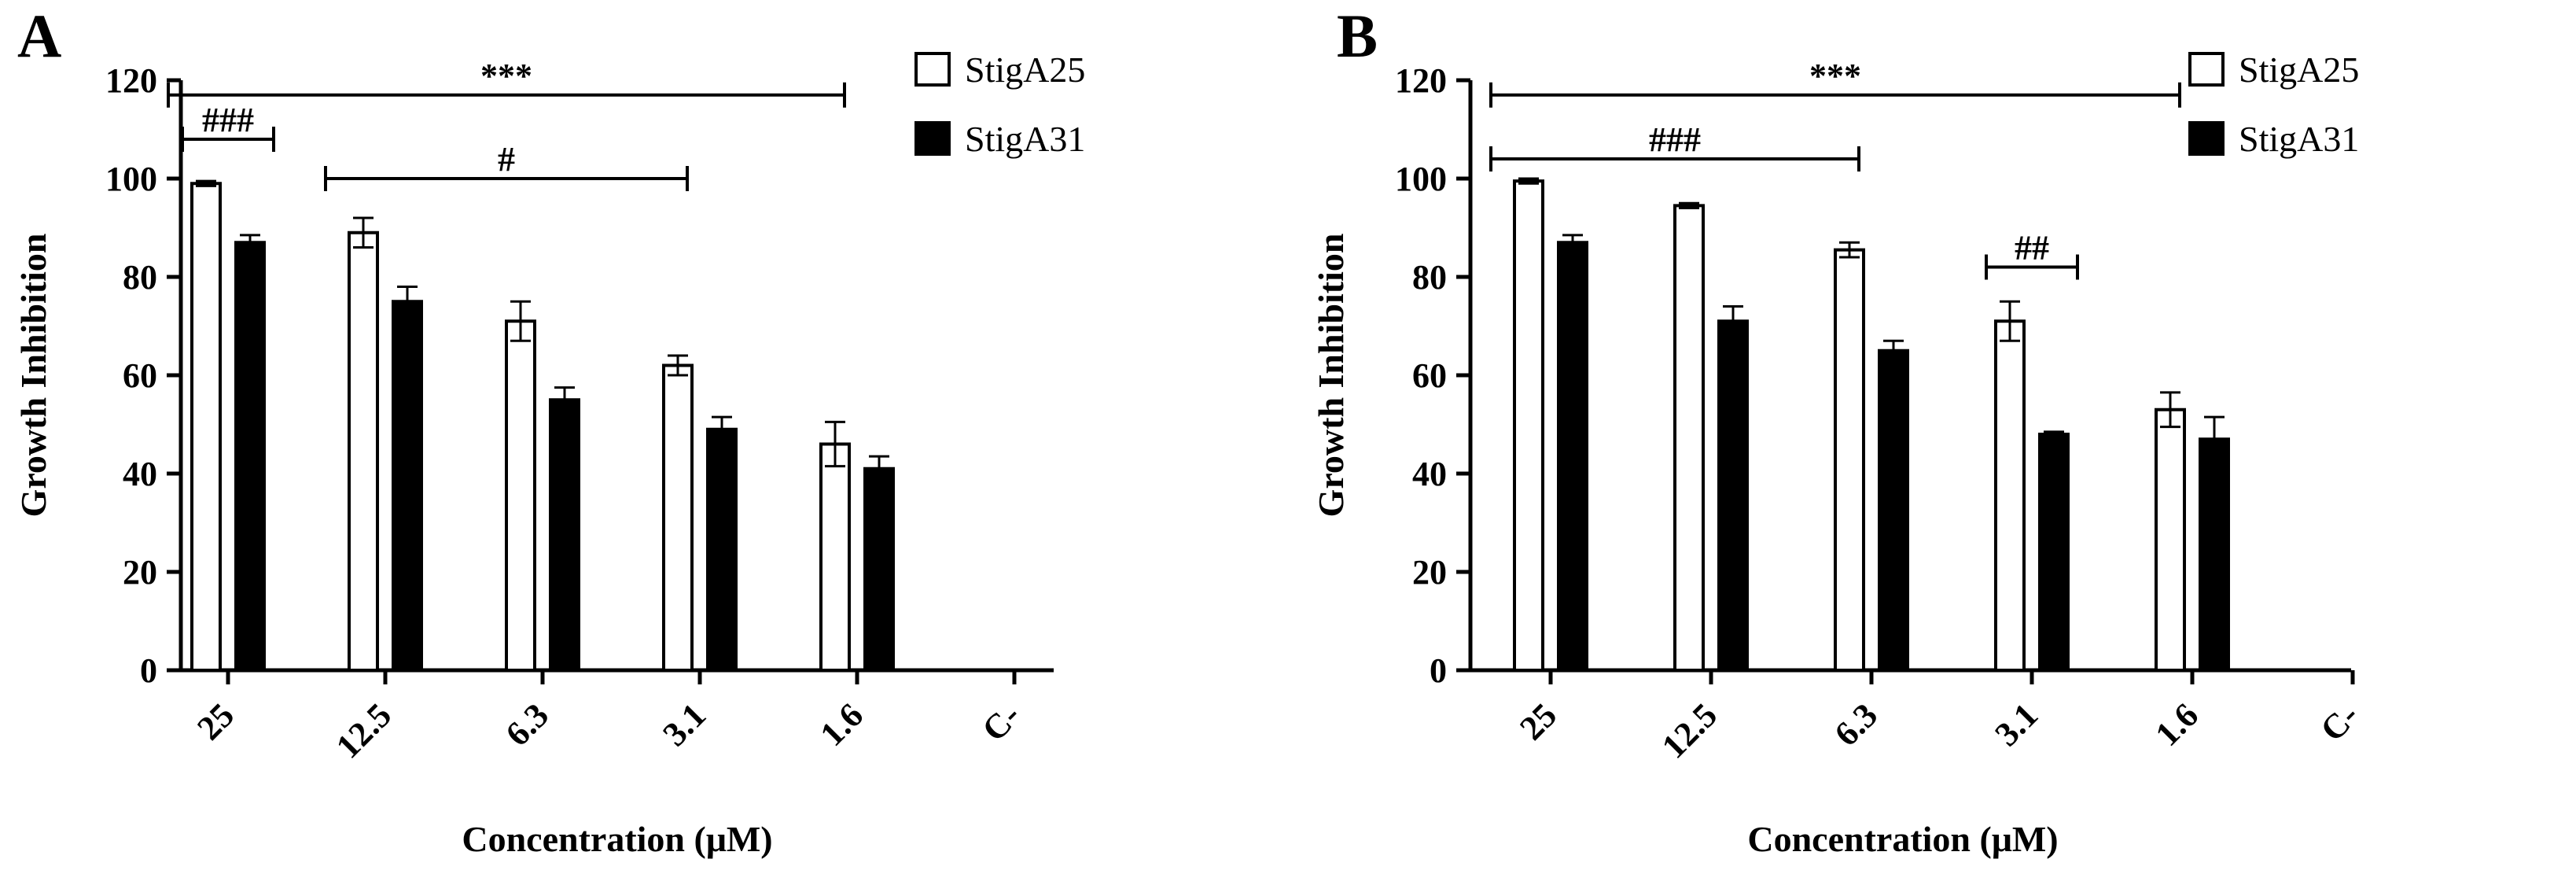 The width and height of the screenshot is (2576, 885). Describe the element at coordinates (2032, 248) in the screenshot. I see `significance-label: ##` at that location.